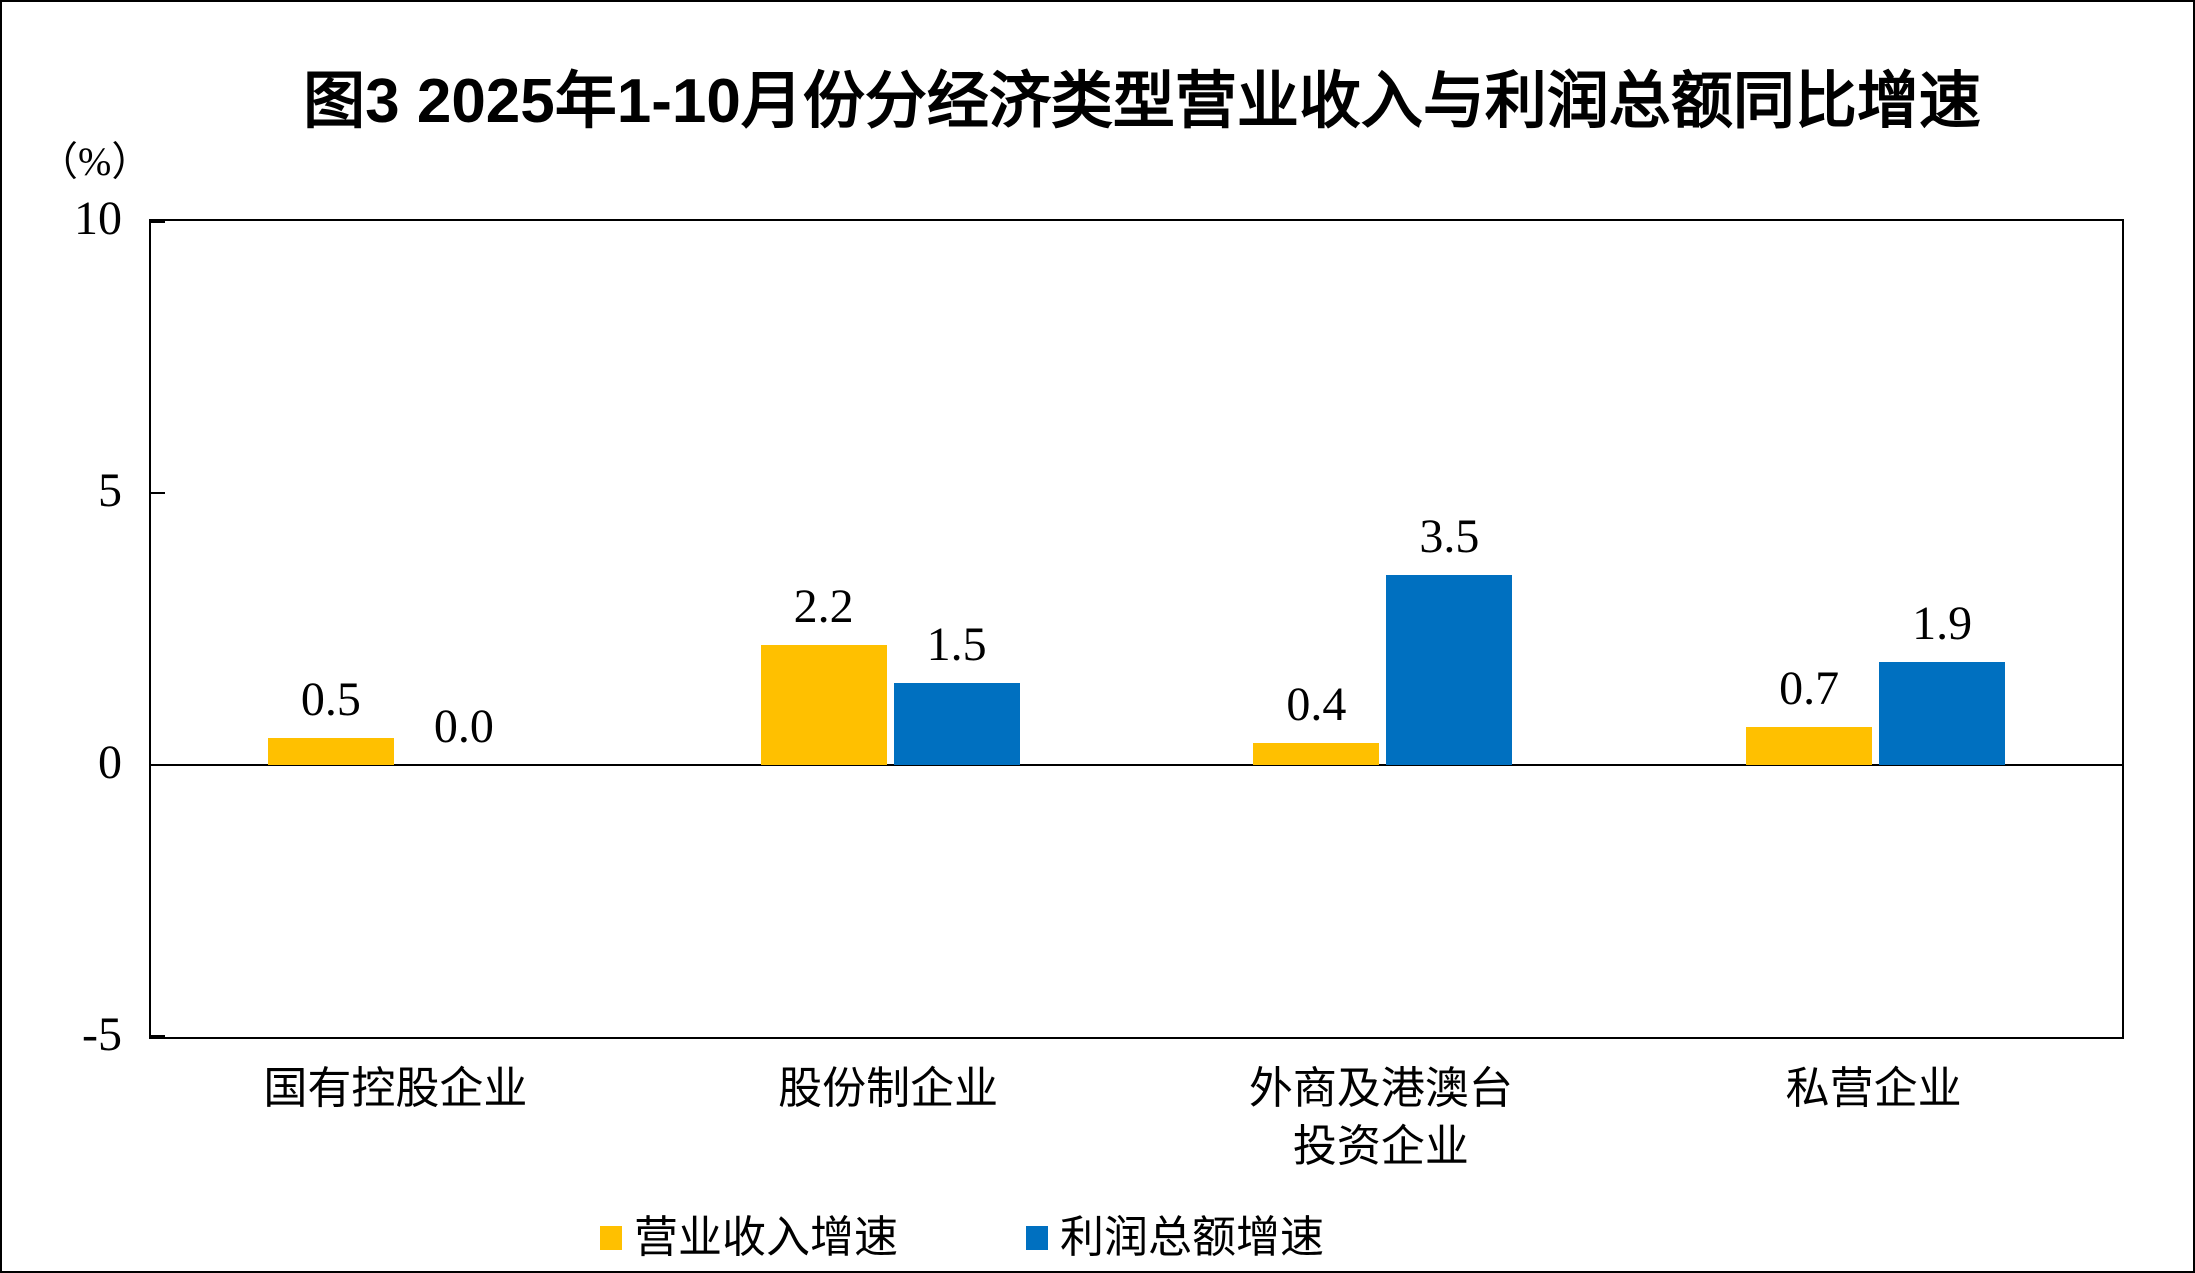 The image size is (2195, 1273). I want to click on value-label-s0-c1: 2.2, so click(823, 607).